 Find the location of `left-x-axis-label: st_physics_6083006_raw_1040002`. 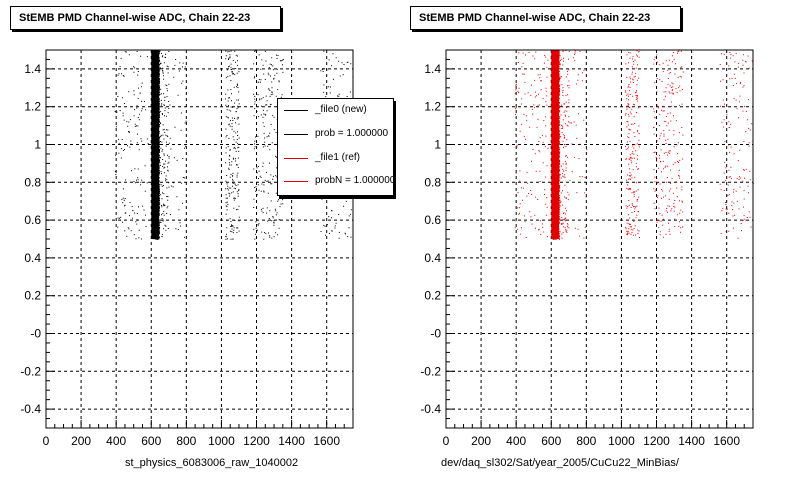

left-x-axis-label: st_physics_6083006_raw_1040002 is located at coordinates (212, 463).